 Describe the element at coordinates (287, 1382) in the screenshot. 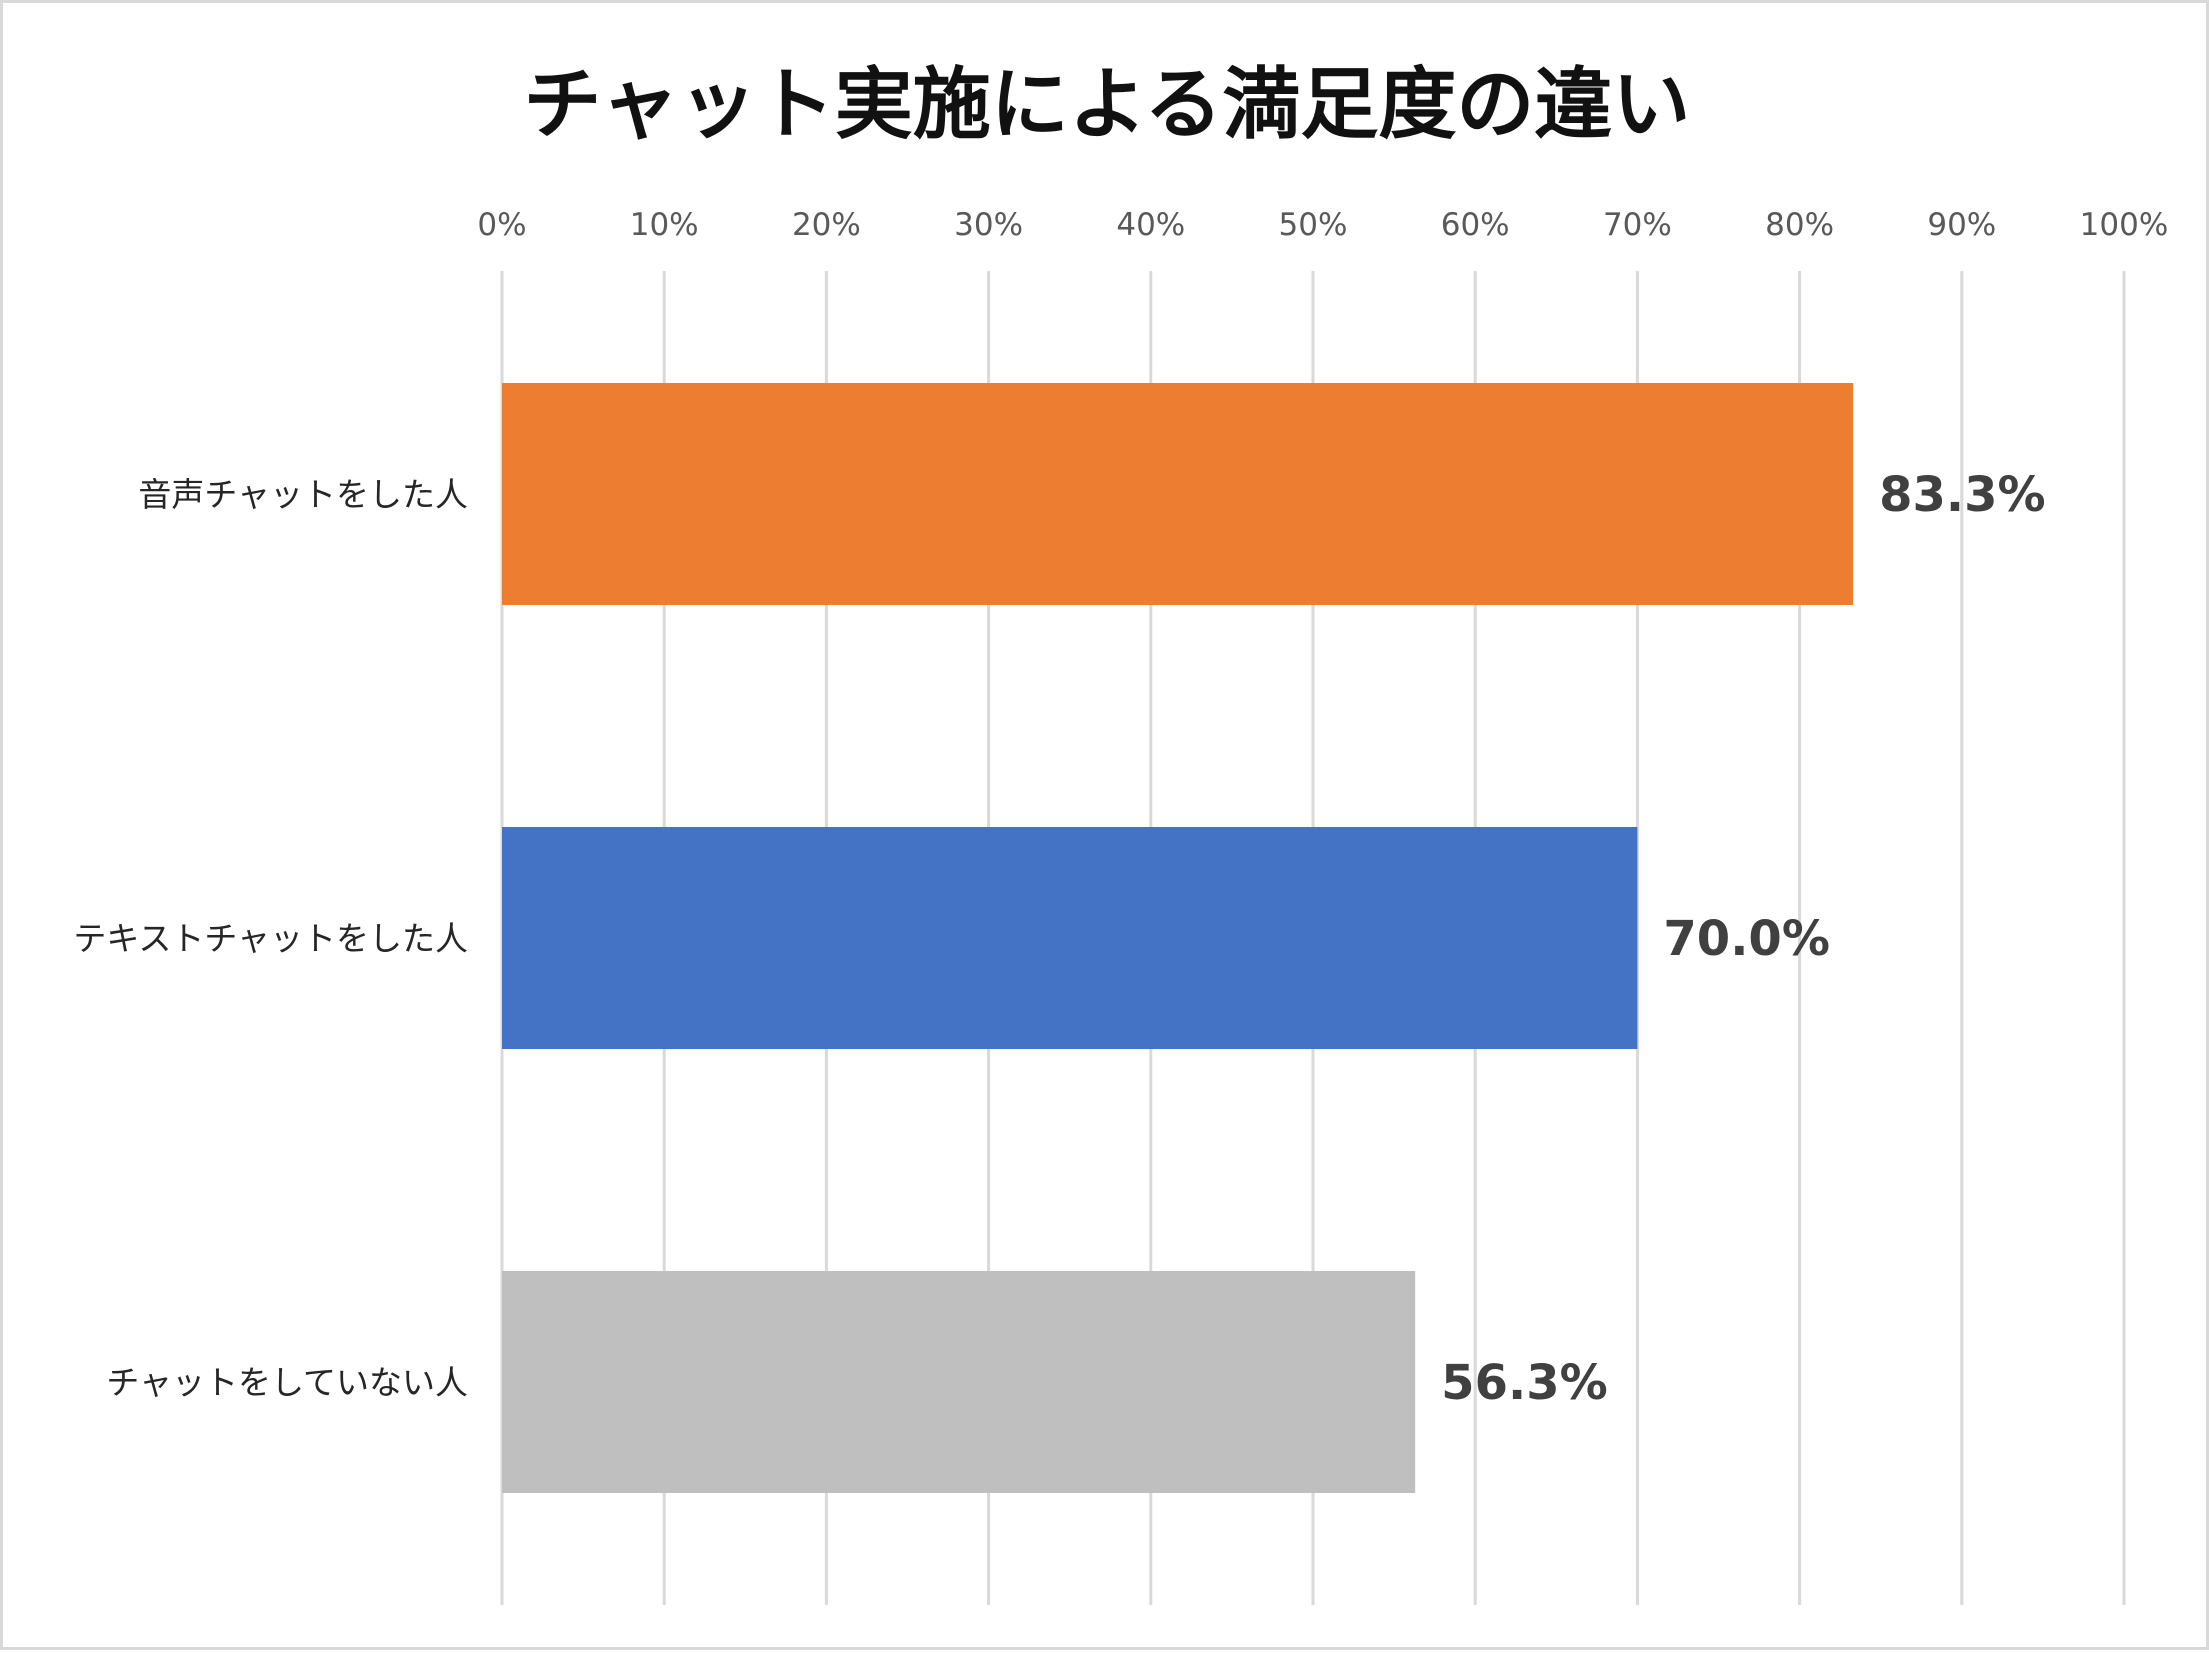

I see `category-label: チャットをしていない人` at that location.